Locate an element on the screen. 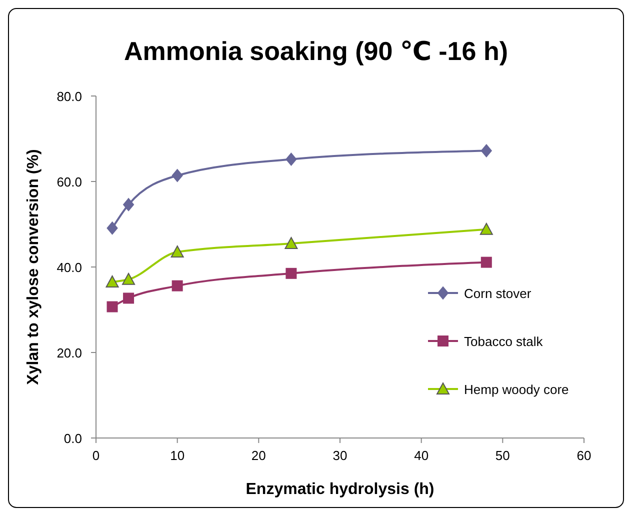 This screenshot has width=632, height=519. legend-label: Tobacco stalk is located at coordinates (504, 341).